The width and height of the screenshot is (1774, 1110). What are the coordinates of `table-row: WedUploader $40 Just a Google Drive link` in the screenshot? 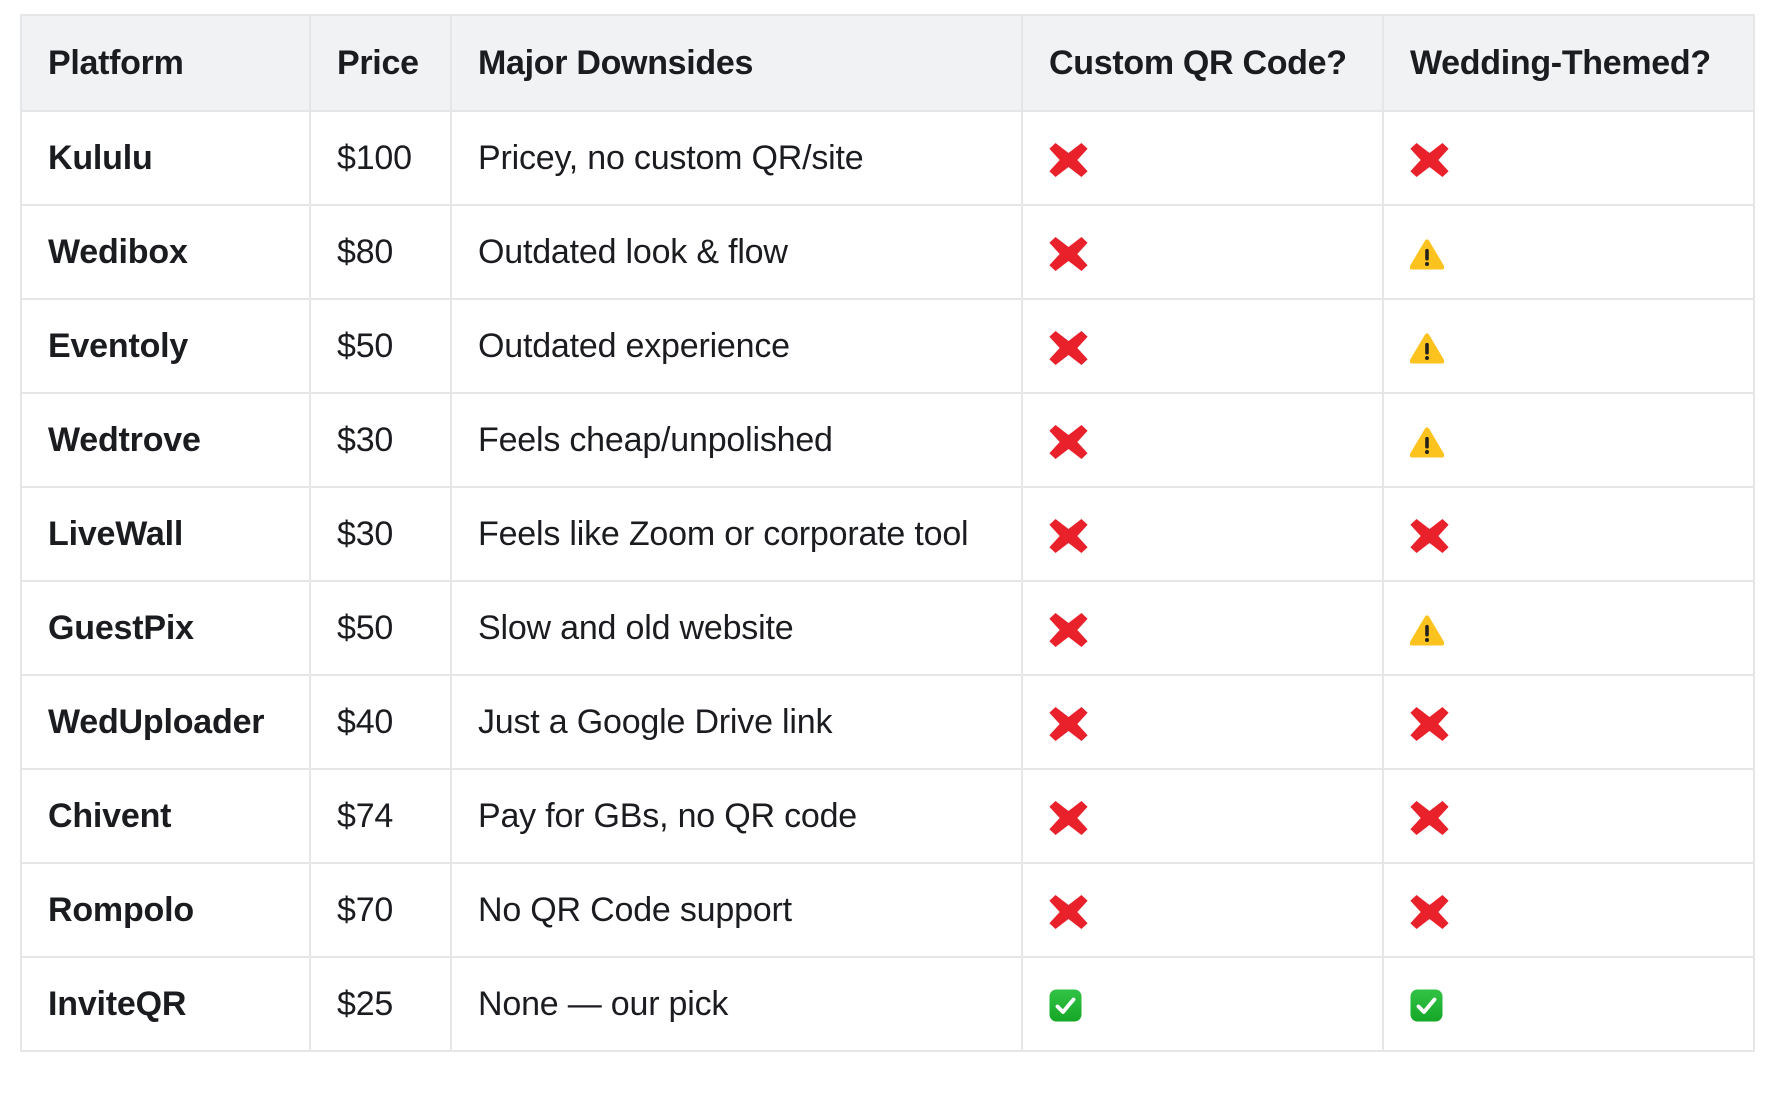 It's located at (887, 722).